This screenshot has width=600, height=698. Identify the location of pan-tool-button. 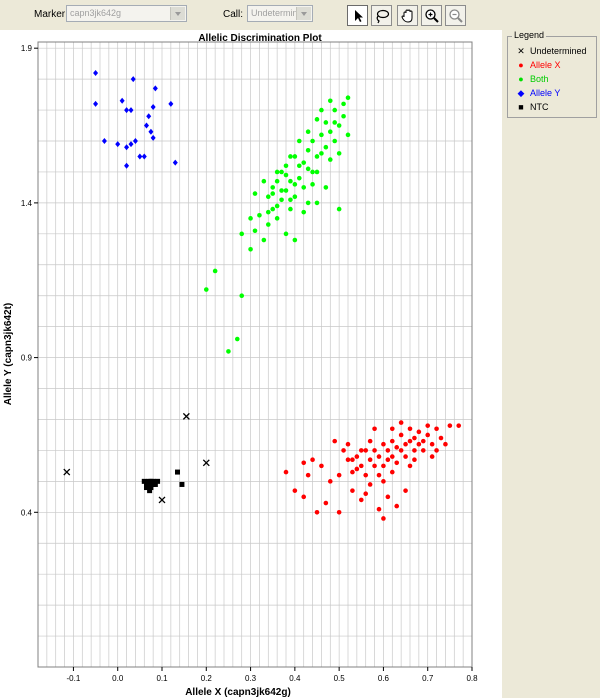
(407, 15).